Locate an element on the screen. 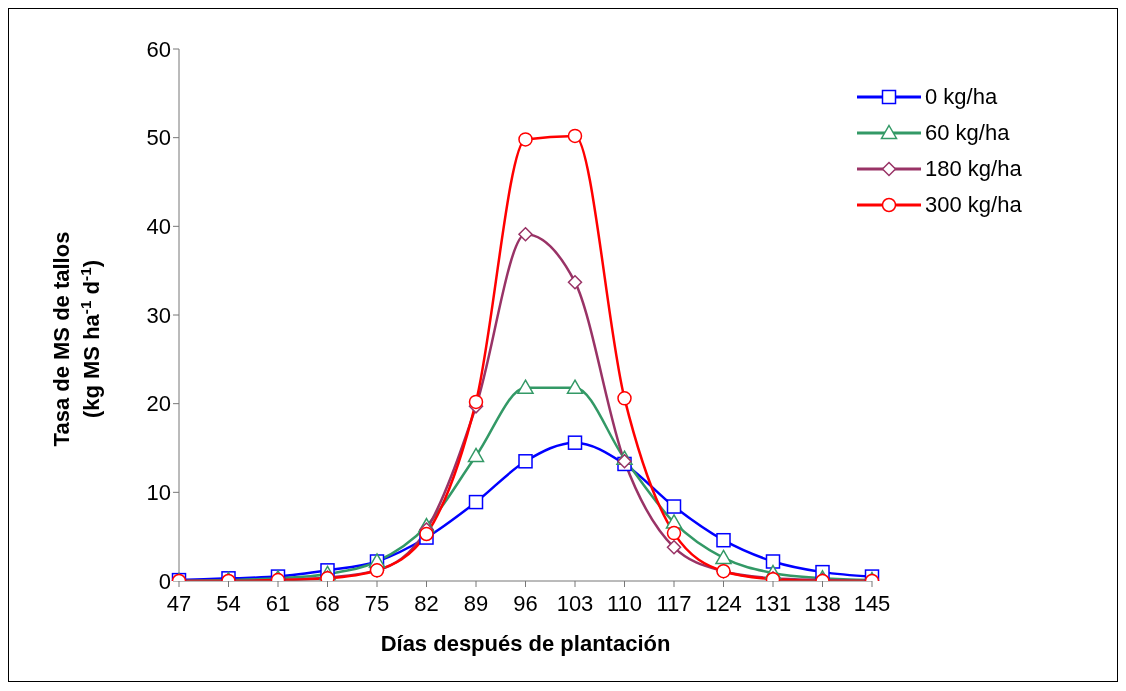  x-axis-title: Días después de plantación is located at coordinates (525, 643).